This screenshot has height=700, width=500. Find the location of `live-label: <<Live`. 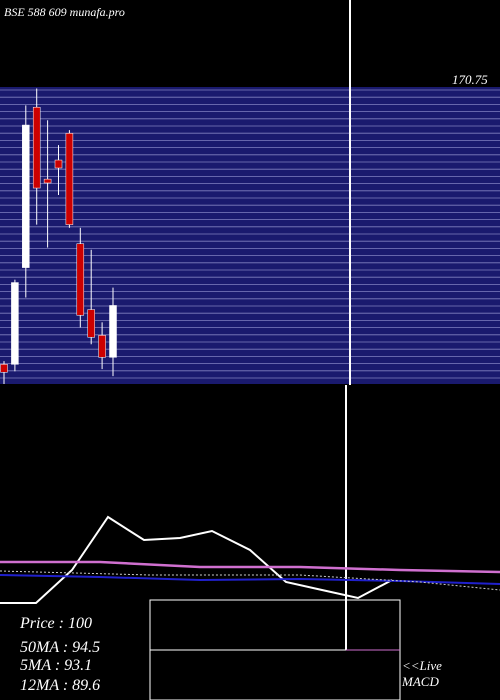

live-label: <<Live is located at coordinates (422, 665).